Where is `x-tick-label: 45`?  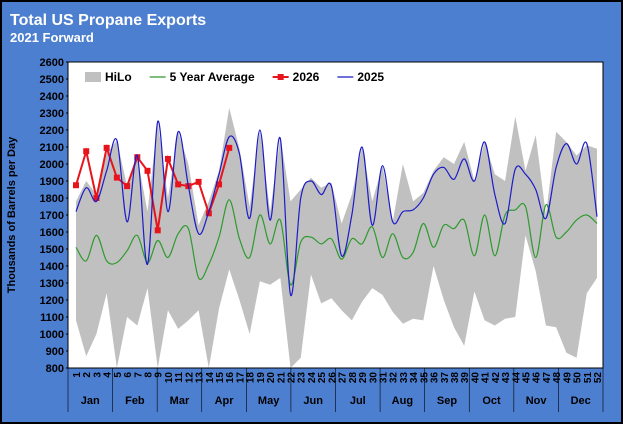
x-tick-label: 45 is located at coordinates (526, 378).